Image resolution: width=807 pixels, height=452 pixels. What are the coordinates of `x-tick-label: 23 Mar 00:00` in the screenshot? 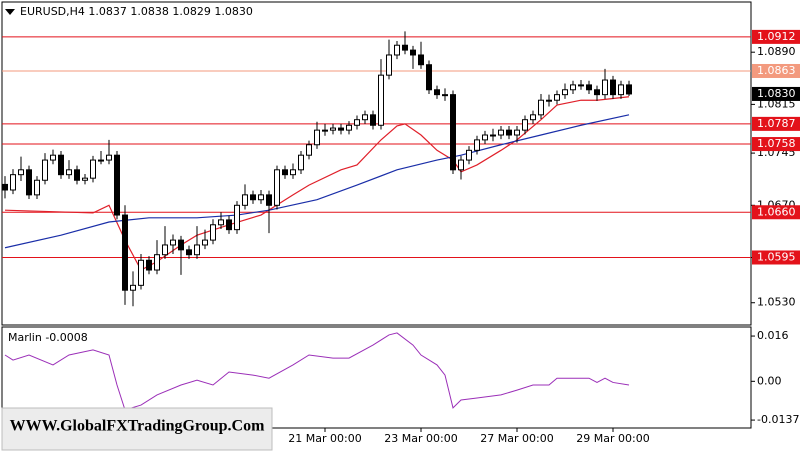 It's located at (420, 438).